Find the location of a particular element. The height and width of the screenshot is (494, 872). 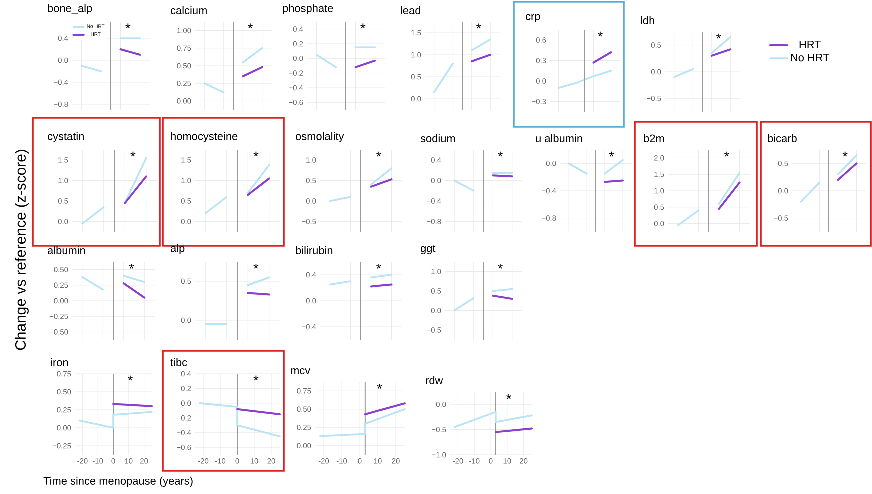

y-axis-title: Change vs reference (z-score) is located at coordinates (22, 250).